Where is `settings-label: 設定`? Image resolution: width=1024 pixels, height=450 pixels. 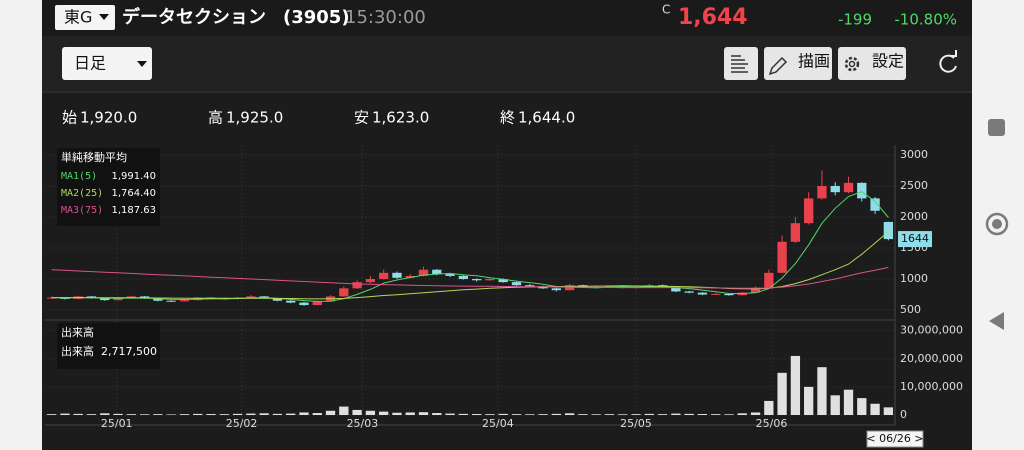 settings-label: 設定 is located at coordinates (888, 61).